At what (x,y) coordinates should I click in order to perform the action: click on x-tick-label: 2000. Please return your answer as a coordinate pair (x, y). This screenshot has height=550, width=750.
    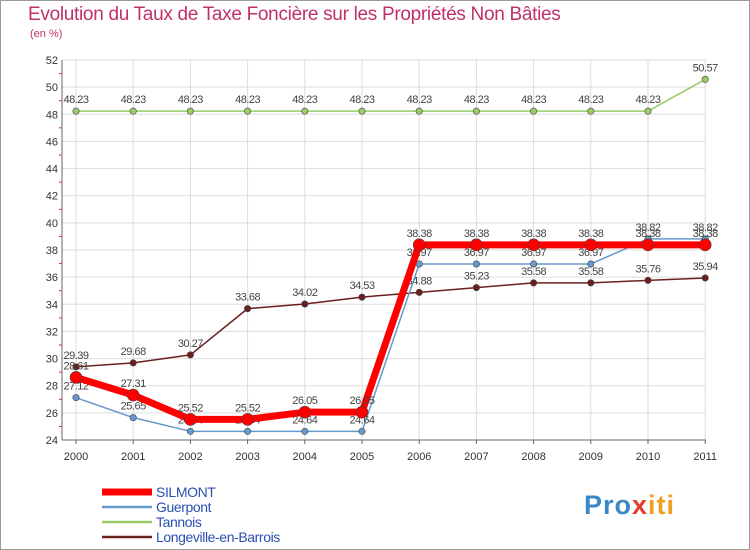
    Looking at the image, I should click on (76, 457).